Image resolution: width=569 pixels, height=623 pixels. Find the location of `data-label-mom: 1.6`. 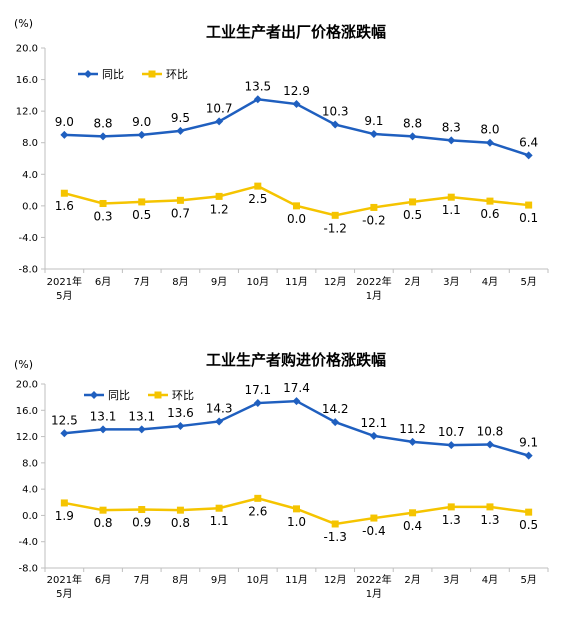

data-label-mom: 1.6 is located at coordinates (64, 206).